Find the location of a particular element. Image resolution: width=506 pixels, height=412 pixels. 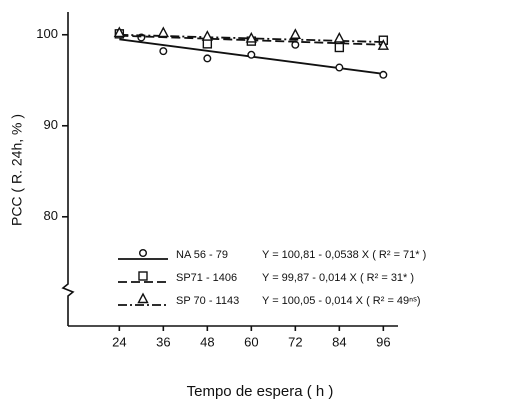

y-axis is located at coordinates (68, 169).